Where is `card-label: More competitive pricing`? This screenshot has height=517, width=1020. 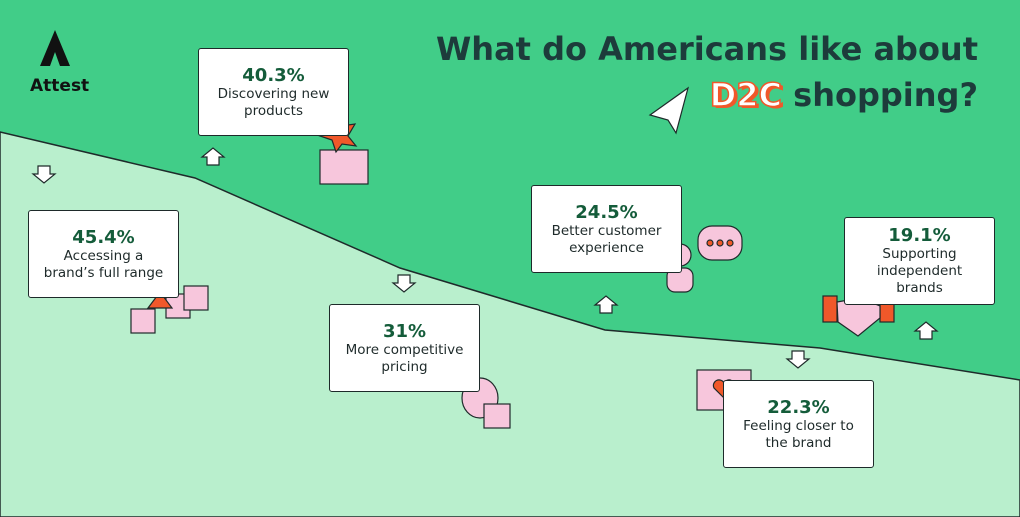
card-label: More competitive pricing is located at coordinates (404, 358).